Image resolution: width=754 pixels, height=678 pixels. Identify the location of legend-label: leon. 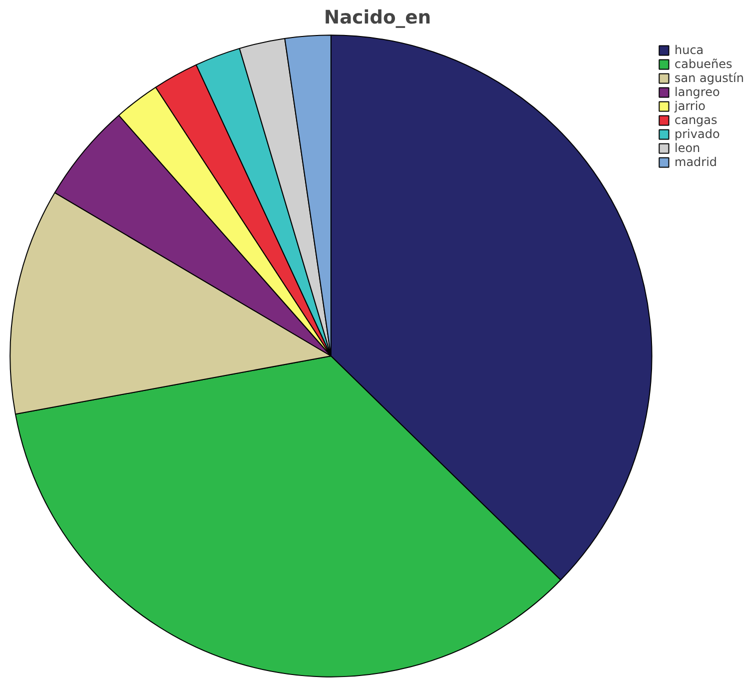
(687, 148).